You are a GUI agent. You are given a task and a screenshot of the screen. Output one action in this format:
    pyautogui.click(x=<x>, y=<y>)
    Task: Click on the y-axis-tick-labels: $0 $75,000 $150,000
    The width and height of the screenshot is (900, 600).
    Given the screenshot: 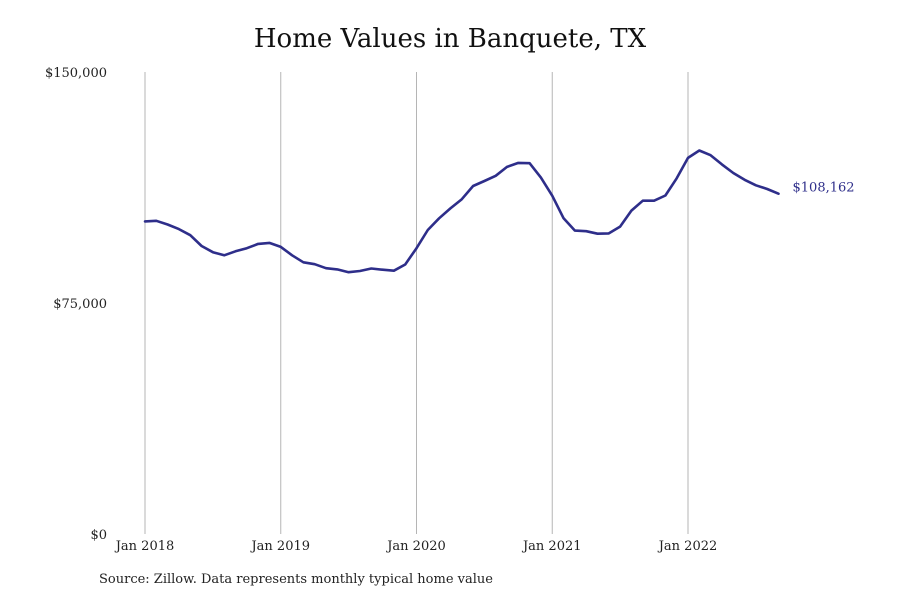 What is the action you would take?
    pyautogui.click(x=76, y=304)
    